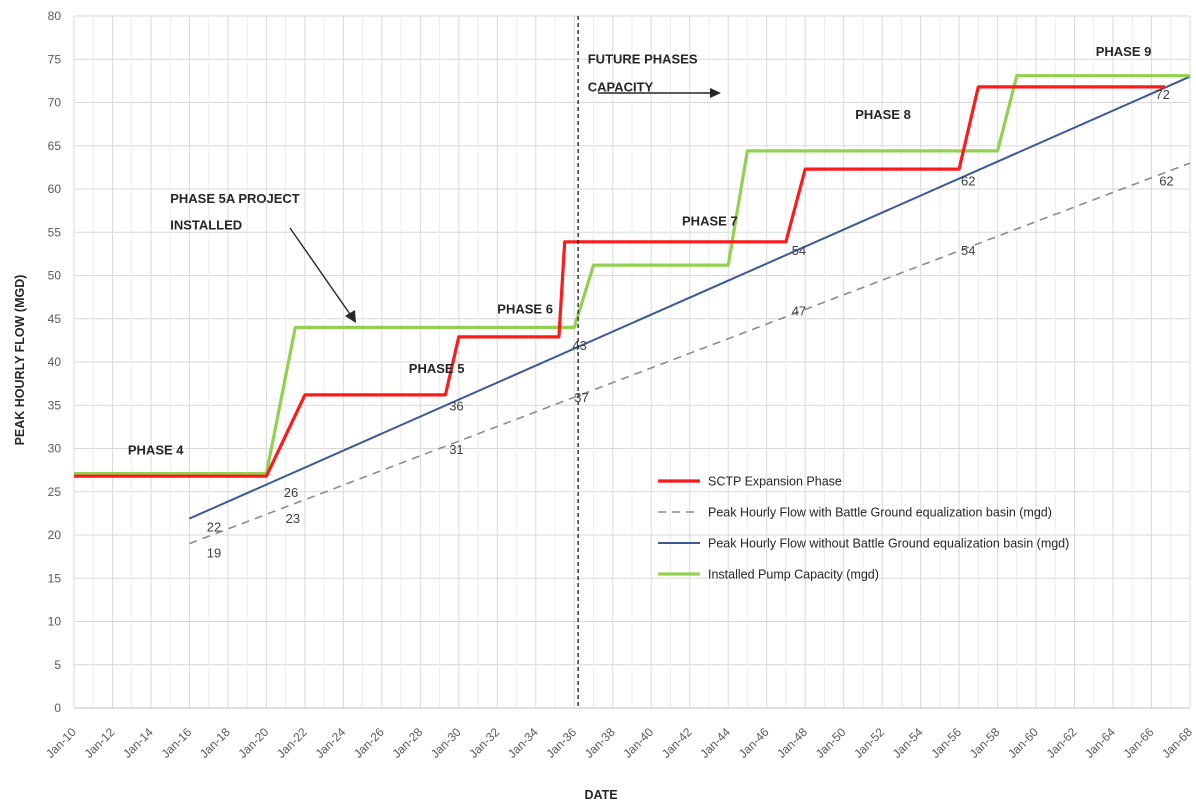 This screenshot has height=803, width=1196. Describe the element at coordinates (456, 406) in the screenshot. I see `data-label: 36` at that location.